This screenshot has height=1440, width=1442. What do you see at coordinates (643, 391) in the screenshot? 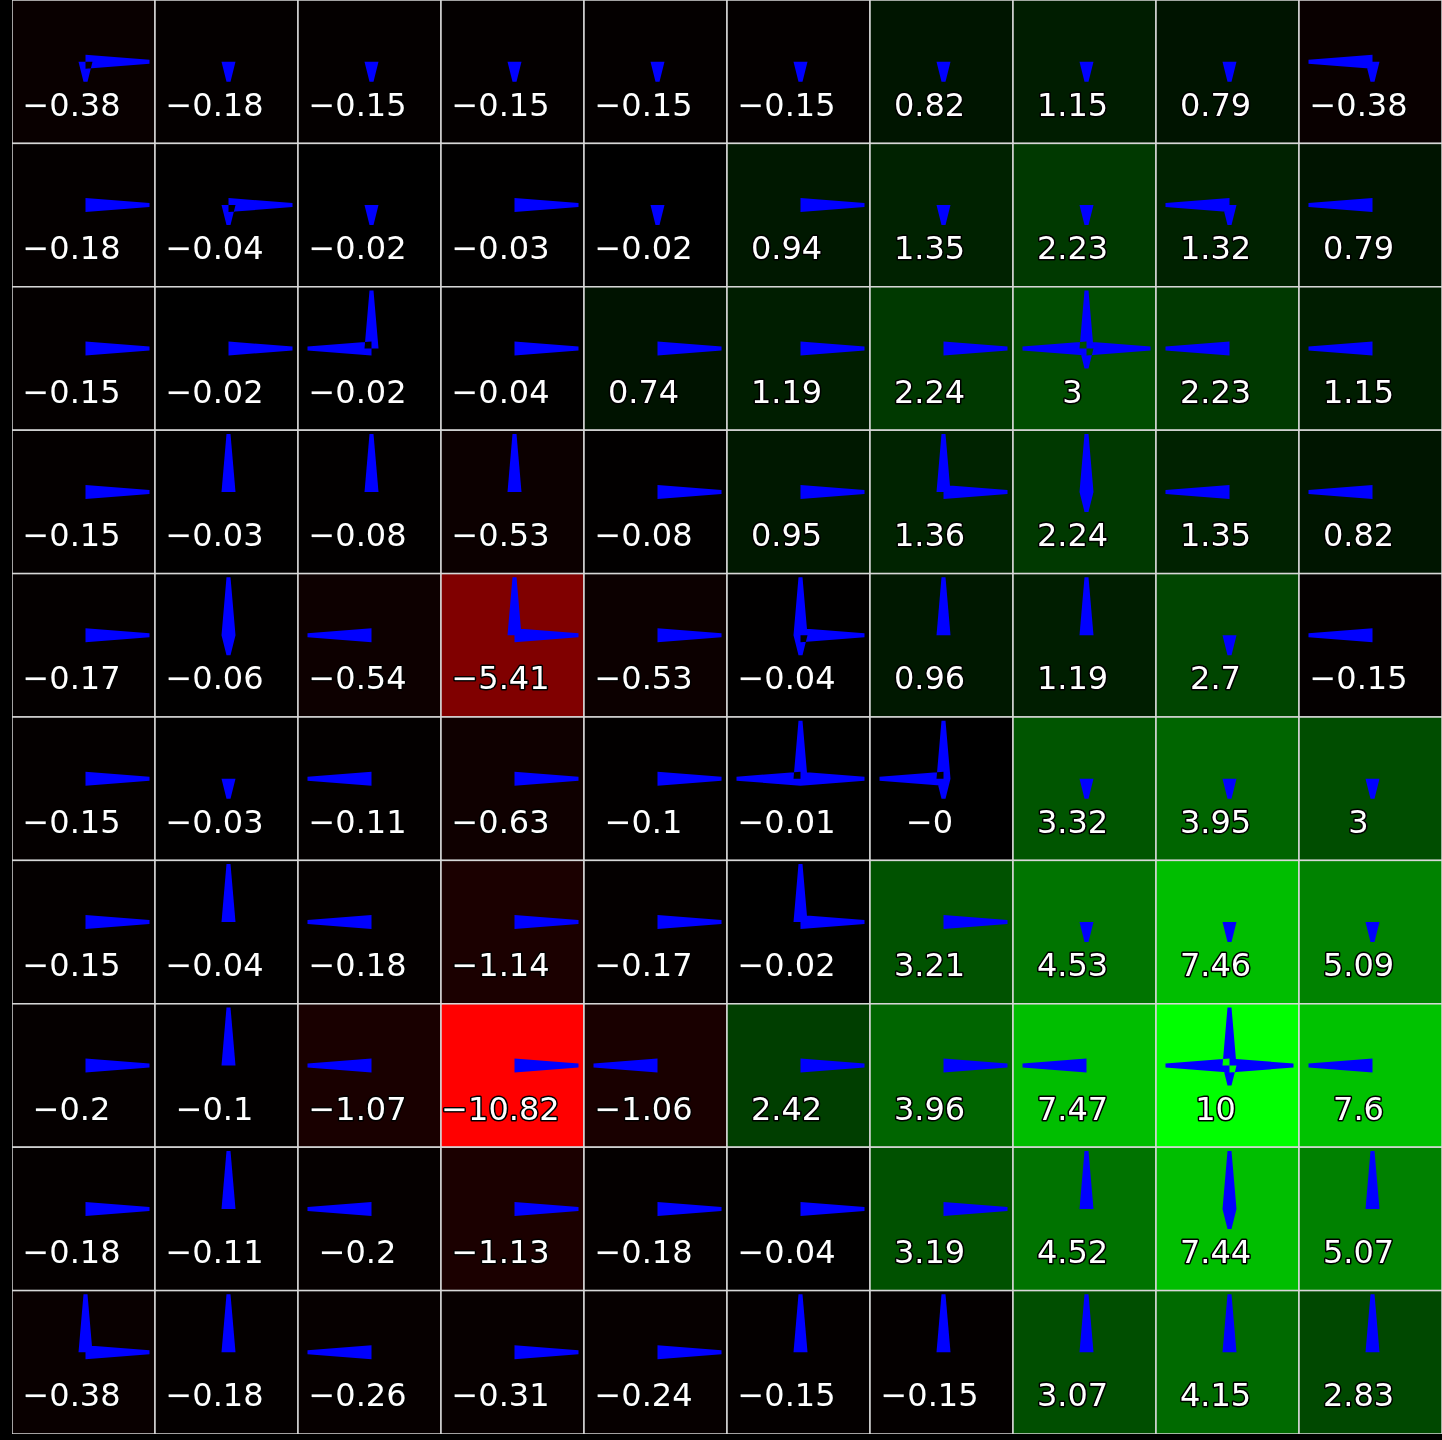
I see `data-label: 0.74` at bounding box center [643, 391].